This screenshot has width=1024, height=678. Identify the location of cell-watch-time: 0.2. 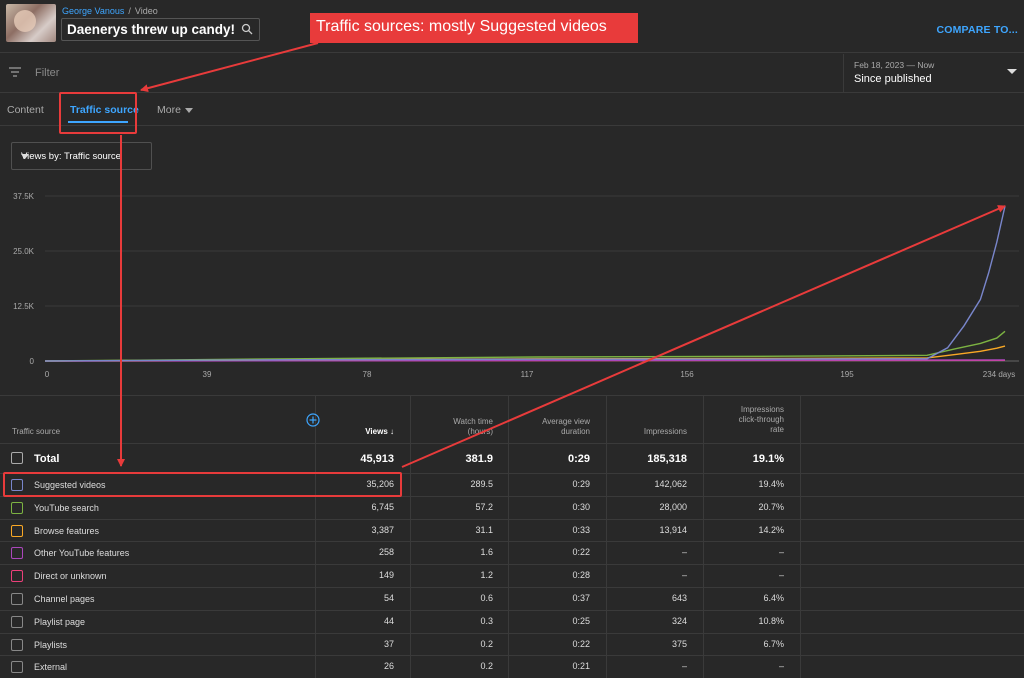
(486, 666).